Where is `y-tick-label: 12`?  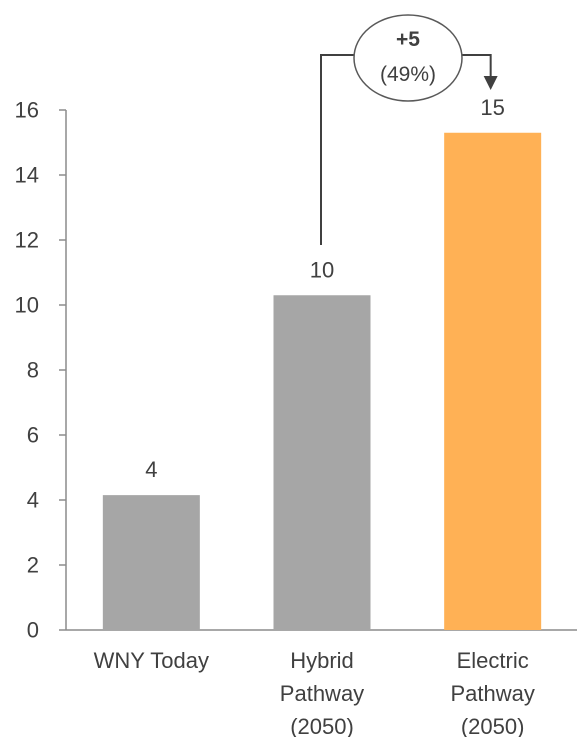 y-tick-label: 12 is located at coordinates (27, 240).